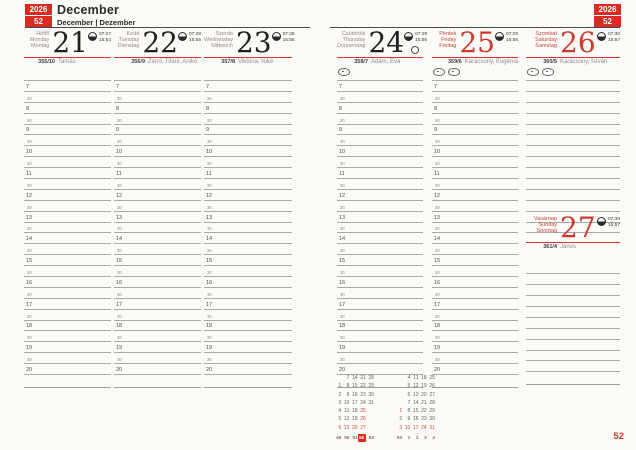 Image resolution: width=636 pixels, height=450 pixels. Describe the element at coordinates (475, 381) in the screenshot. I see `bottom-line` at that location.